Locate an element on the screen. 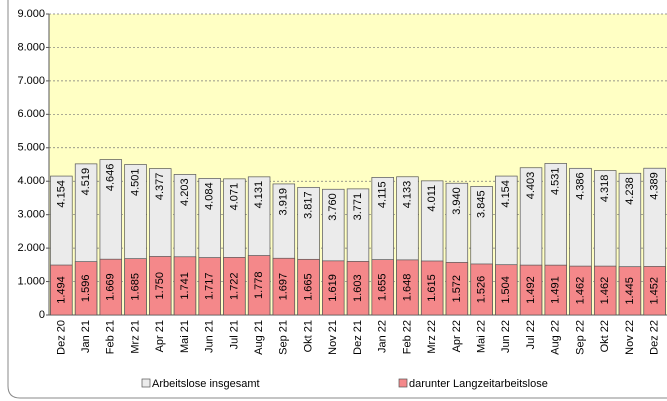 The height and width of the screenshot is (401, 667). x-tick-label: Mai 21 is located at coordinates (185, 336).